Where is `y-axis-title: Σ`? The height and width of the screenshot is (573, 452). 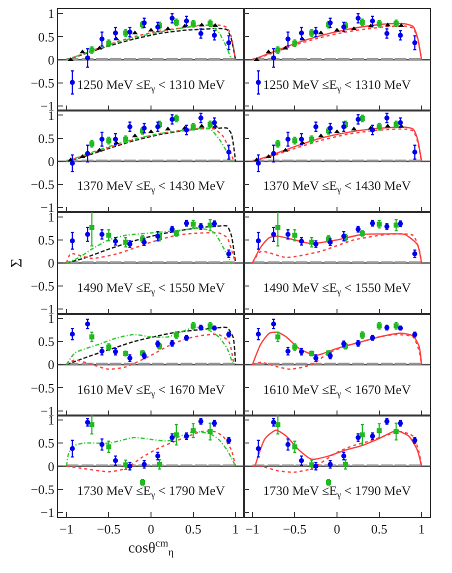 y-axis-title: Σ is located at coordinates (17, 263).